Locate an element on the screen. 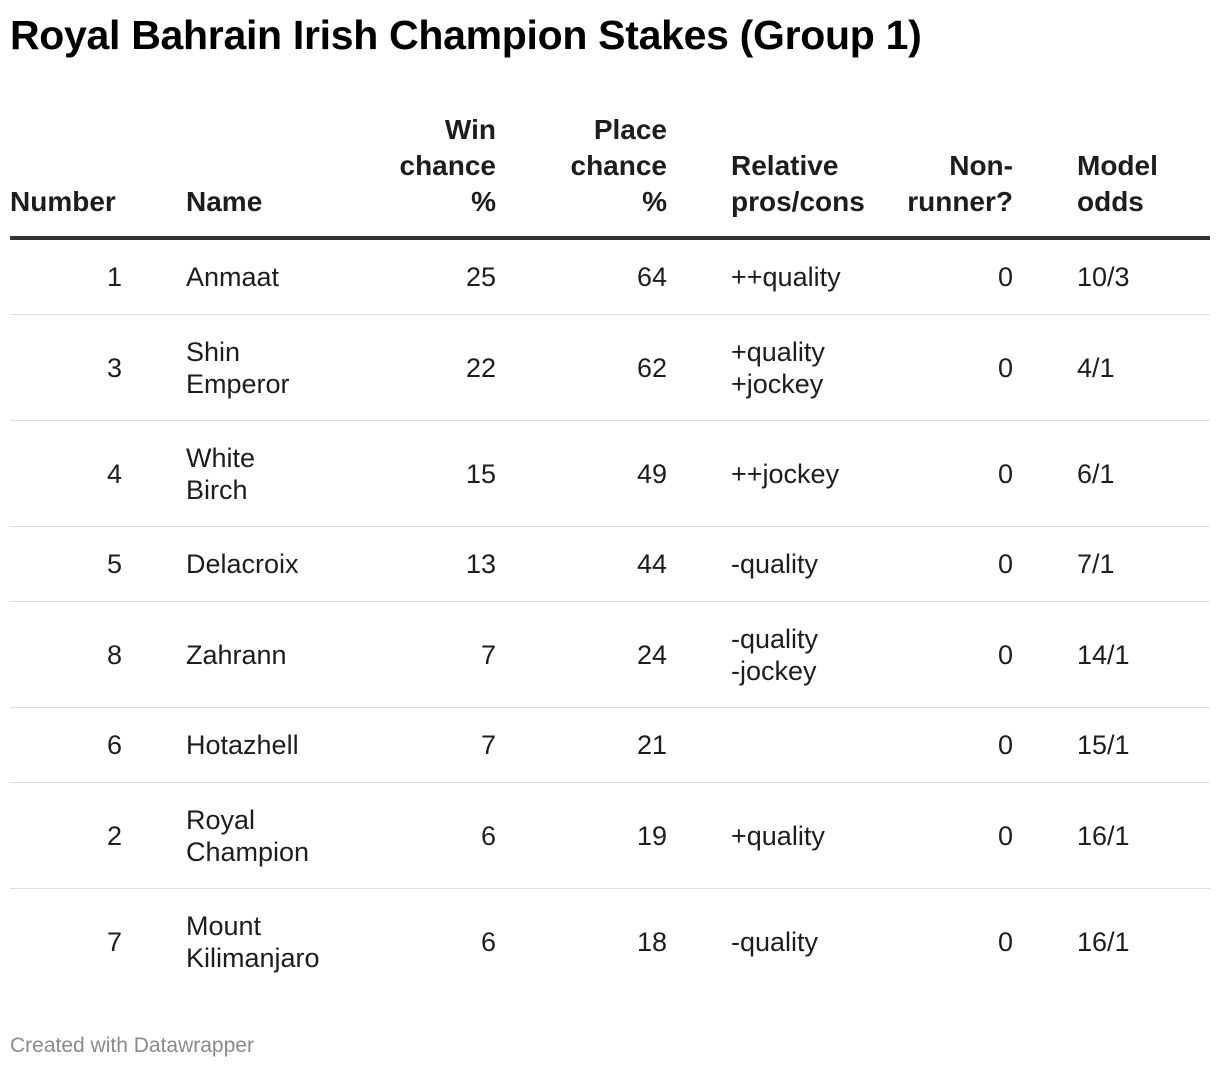 This screenshot has width=1220, height=1070. column-header-name: Name is located at coordinates (262, 176).